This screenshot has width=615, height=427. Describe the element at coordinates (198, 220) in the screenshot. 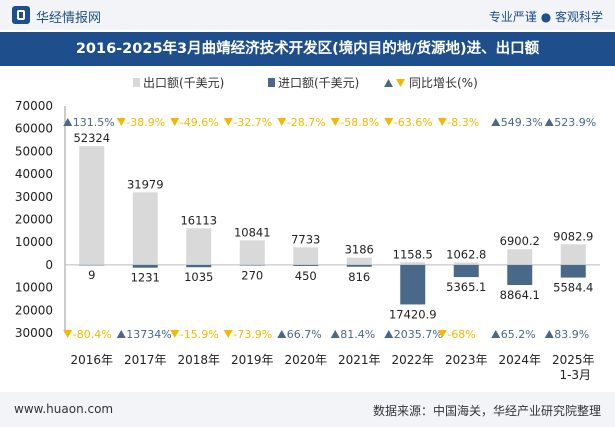

I see `export-value-label: 16113` at that location.